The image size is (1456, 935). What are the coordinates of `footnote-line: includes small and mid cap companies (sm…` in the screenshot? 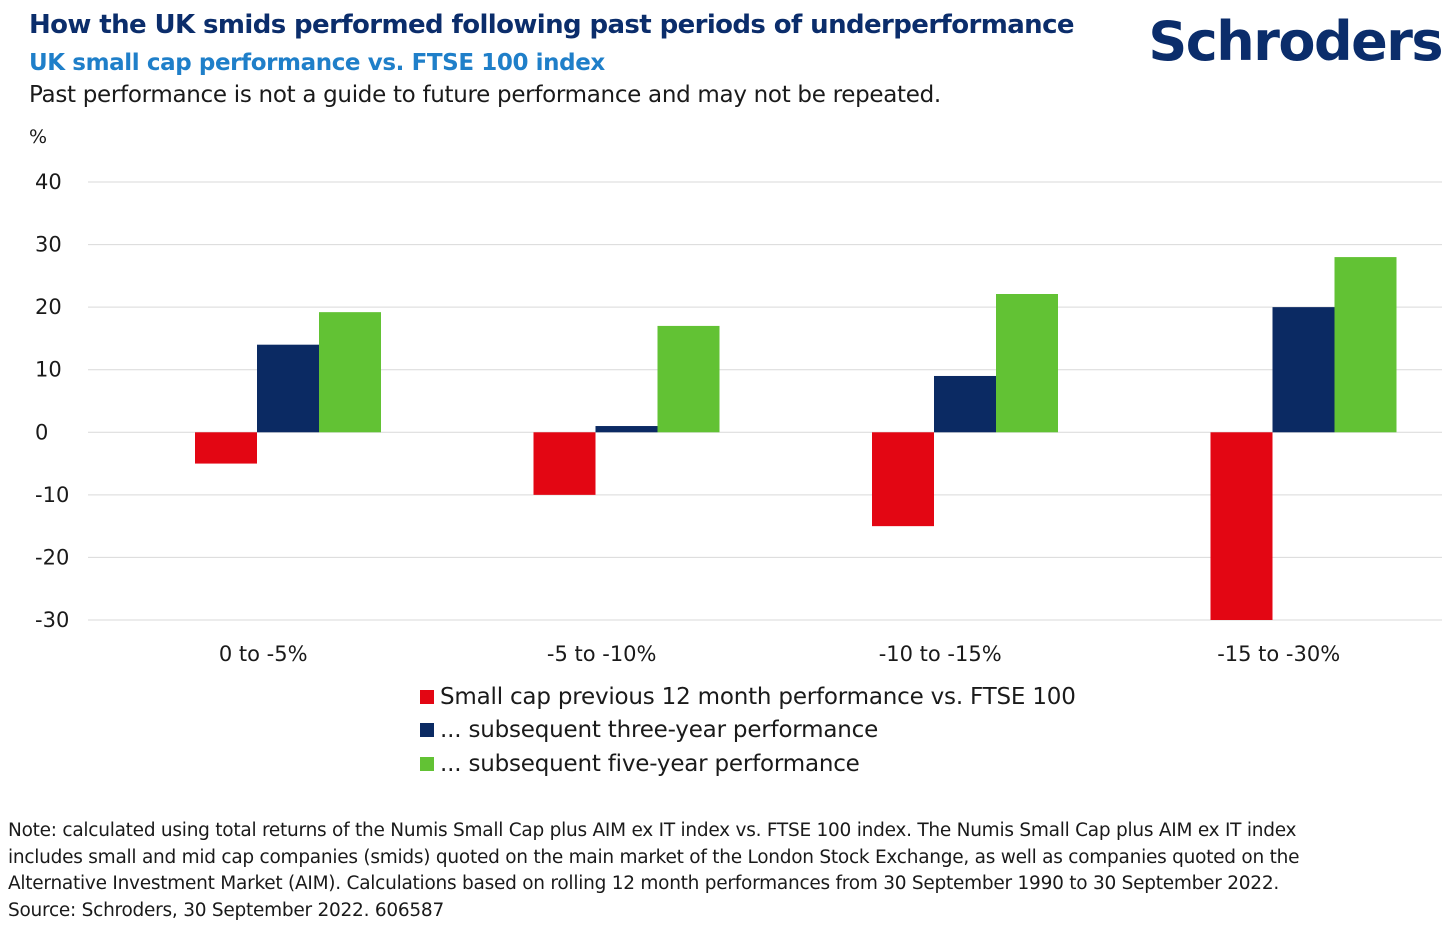 It's located at (654, 857).